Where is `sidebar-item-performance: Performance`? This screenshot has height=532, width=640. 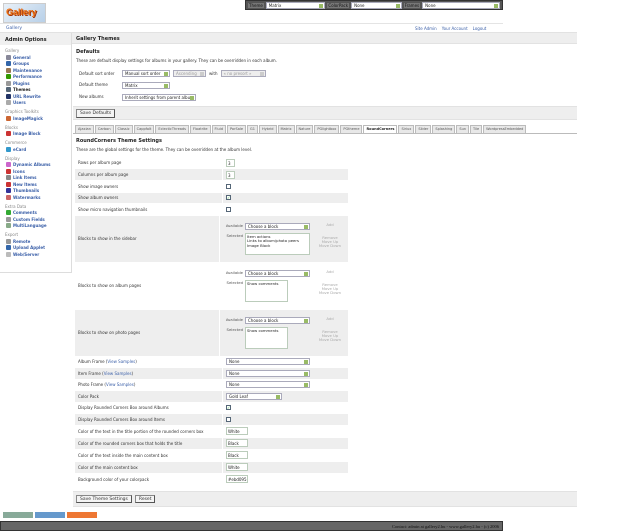
sidebar-item-performance: Performance is located at coordinates (35, 77).